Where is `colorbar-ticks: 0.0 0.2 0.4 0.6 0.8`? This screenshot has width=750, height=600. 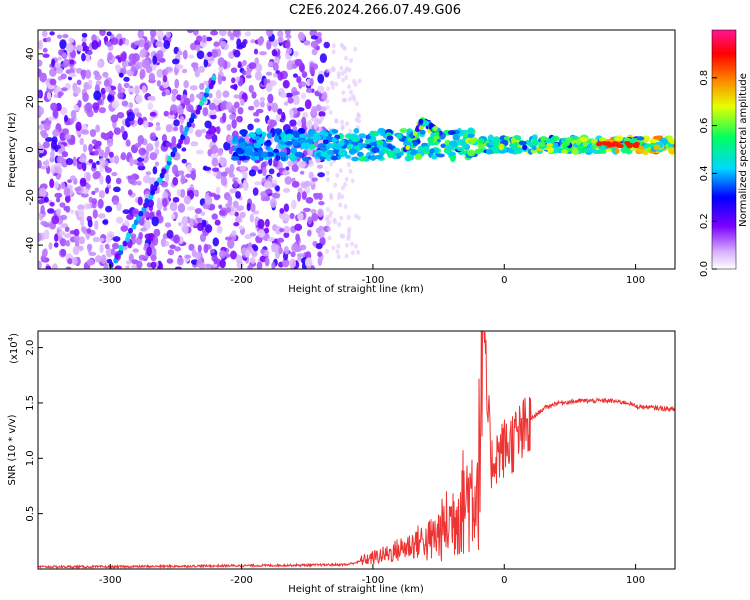 colorbar-ticks: 0.0 0.2 0.4 0.6 0.8 is located at coordinates (708, 173).